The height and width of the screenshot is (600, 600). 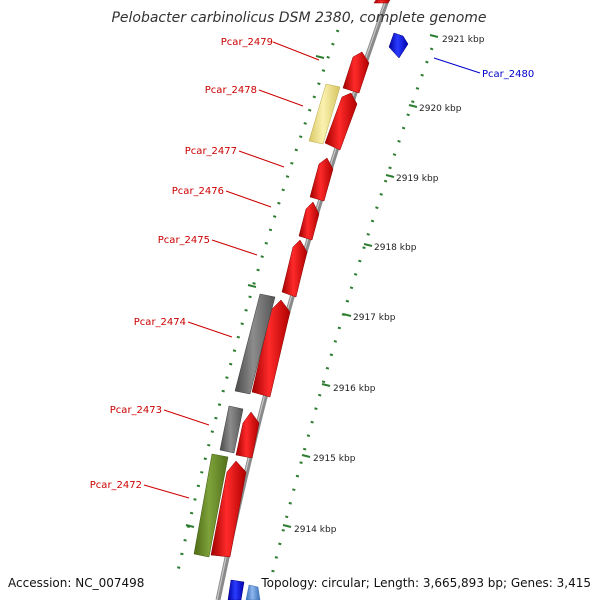 I want to click on gene-label: Pcar_2476, so click(x=198, y=191).